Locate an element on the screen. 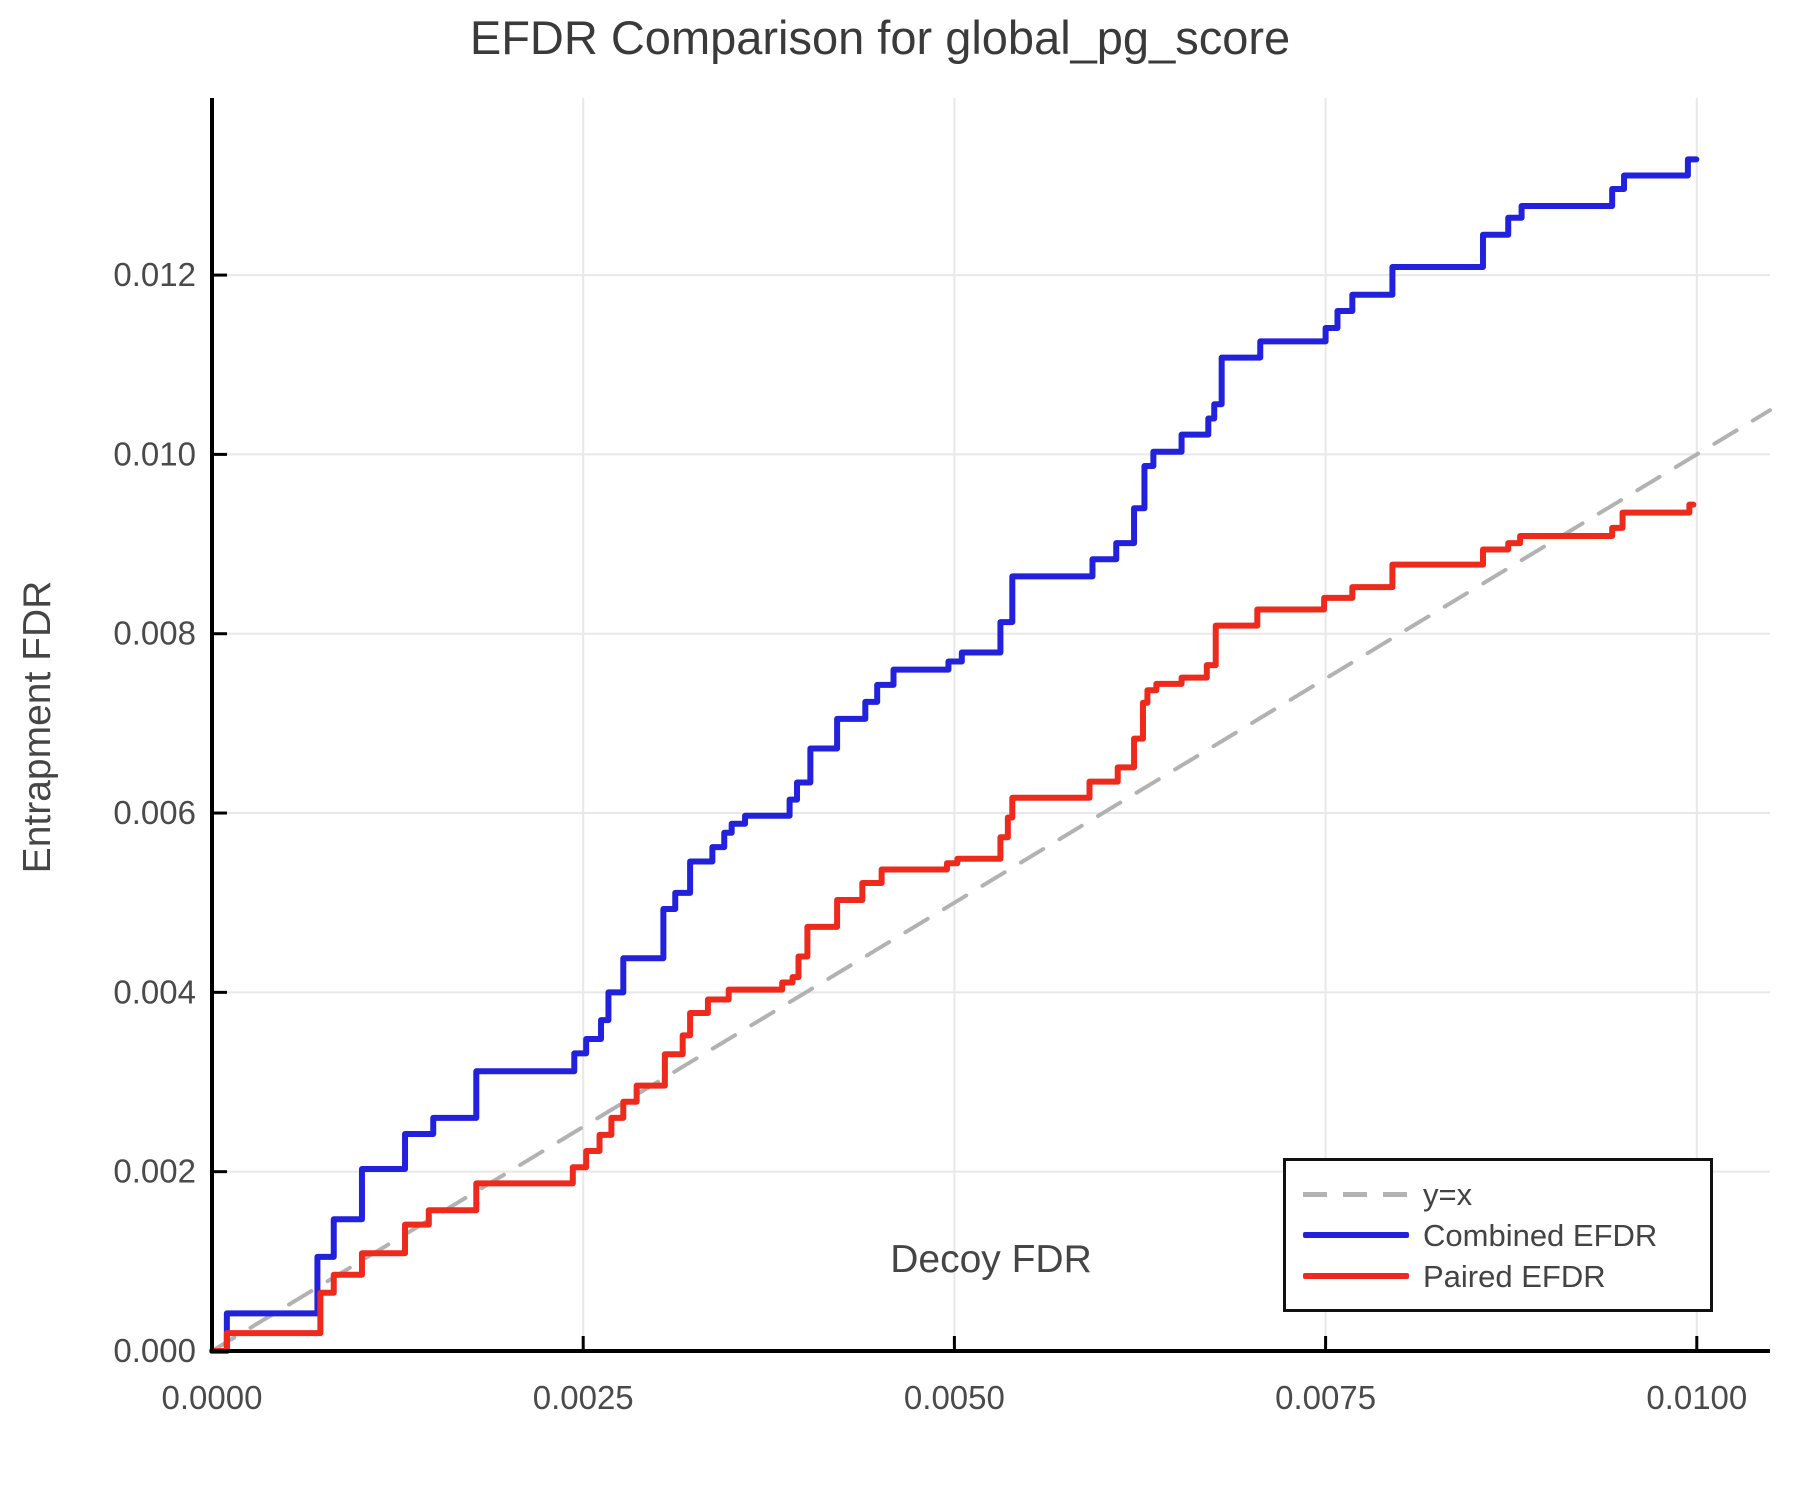 This screenshot has height=1500, width=1800. combined-line-sample is located at coordinates (1356, 1235).